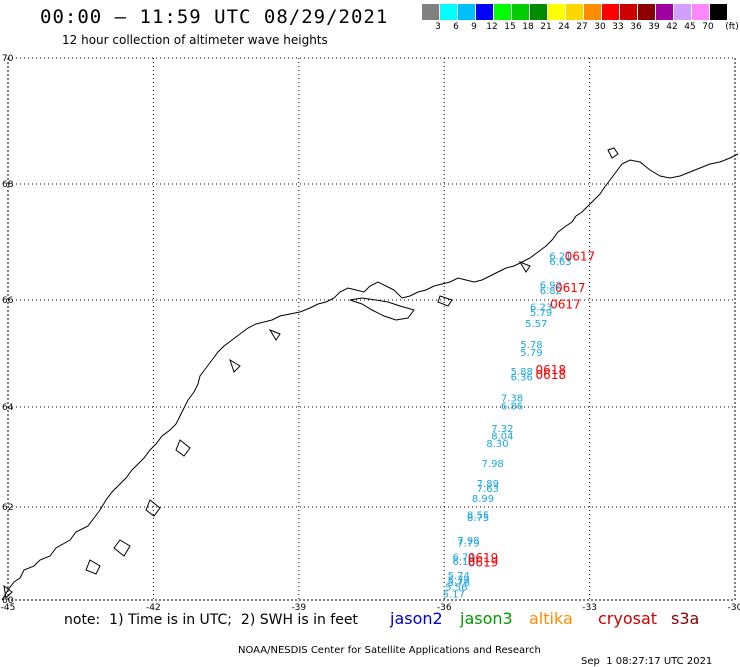  Describe the element at coordinates (492, 27) in the screenshot. I see `scale-label: 12` at that location.